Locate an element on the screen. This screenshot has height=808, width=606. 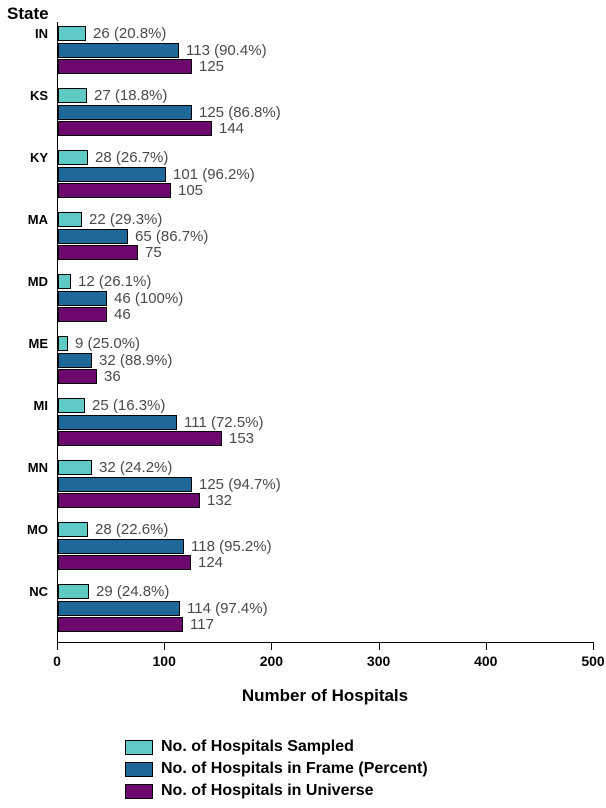
bar-row-ma: 22 (29.3%) is located at coordinates (110, 219).